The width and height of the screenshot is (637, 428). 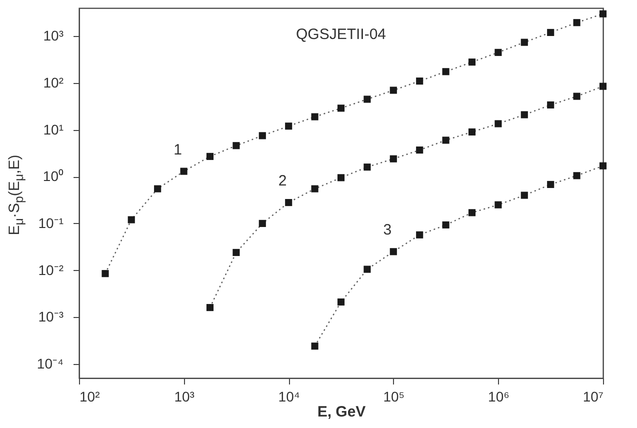 I want to click on text: QGSJETII-04, so click(x=341, y=34).